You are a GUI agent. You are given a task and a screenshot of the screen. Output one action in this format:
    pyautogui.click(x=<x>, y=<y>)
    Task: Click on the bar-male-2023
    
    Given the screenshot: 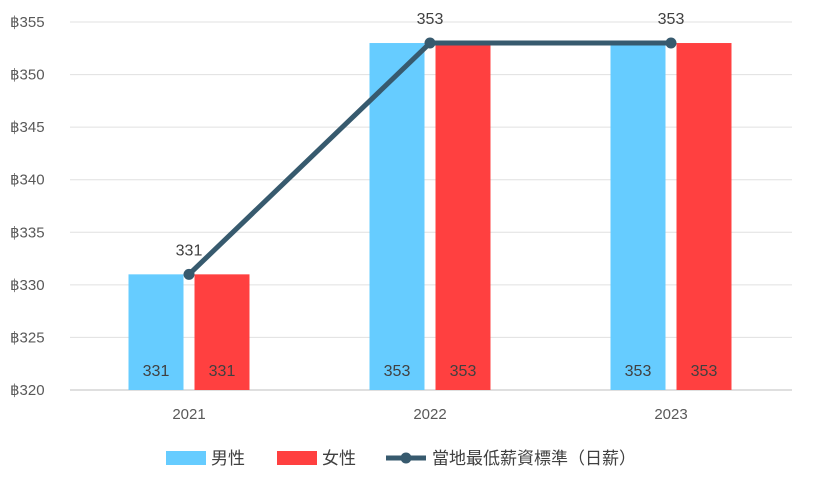 What is the action you would take?
    pyautogui.click(x=638, y=217)
    